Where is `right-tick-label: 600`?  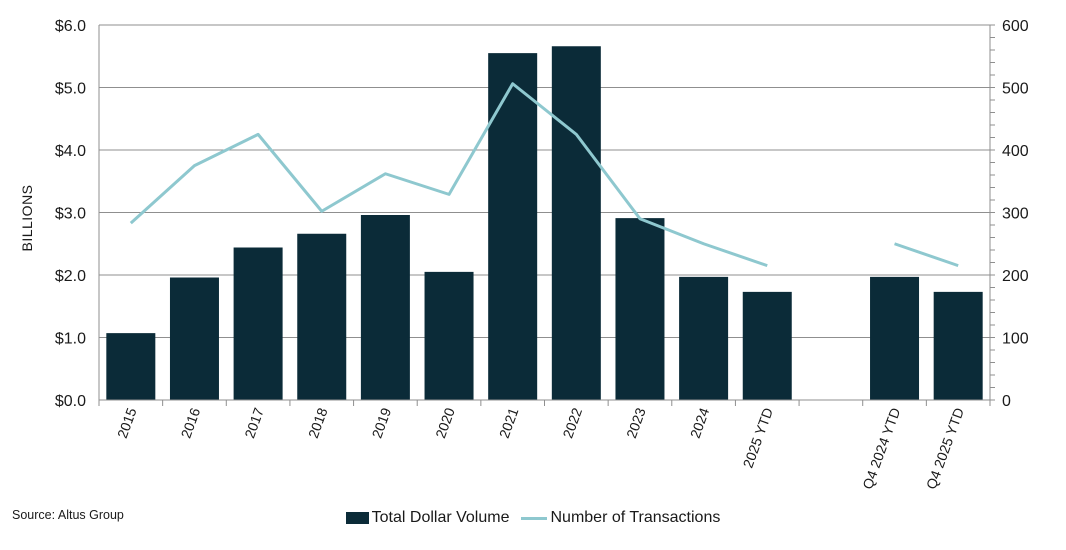 right-tick-label: 600 is located at coordinates (1015, 26).